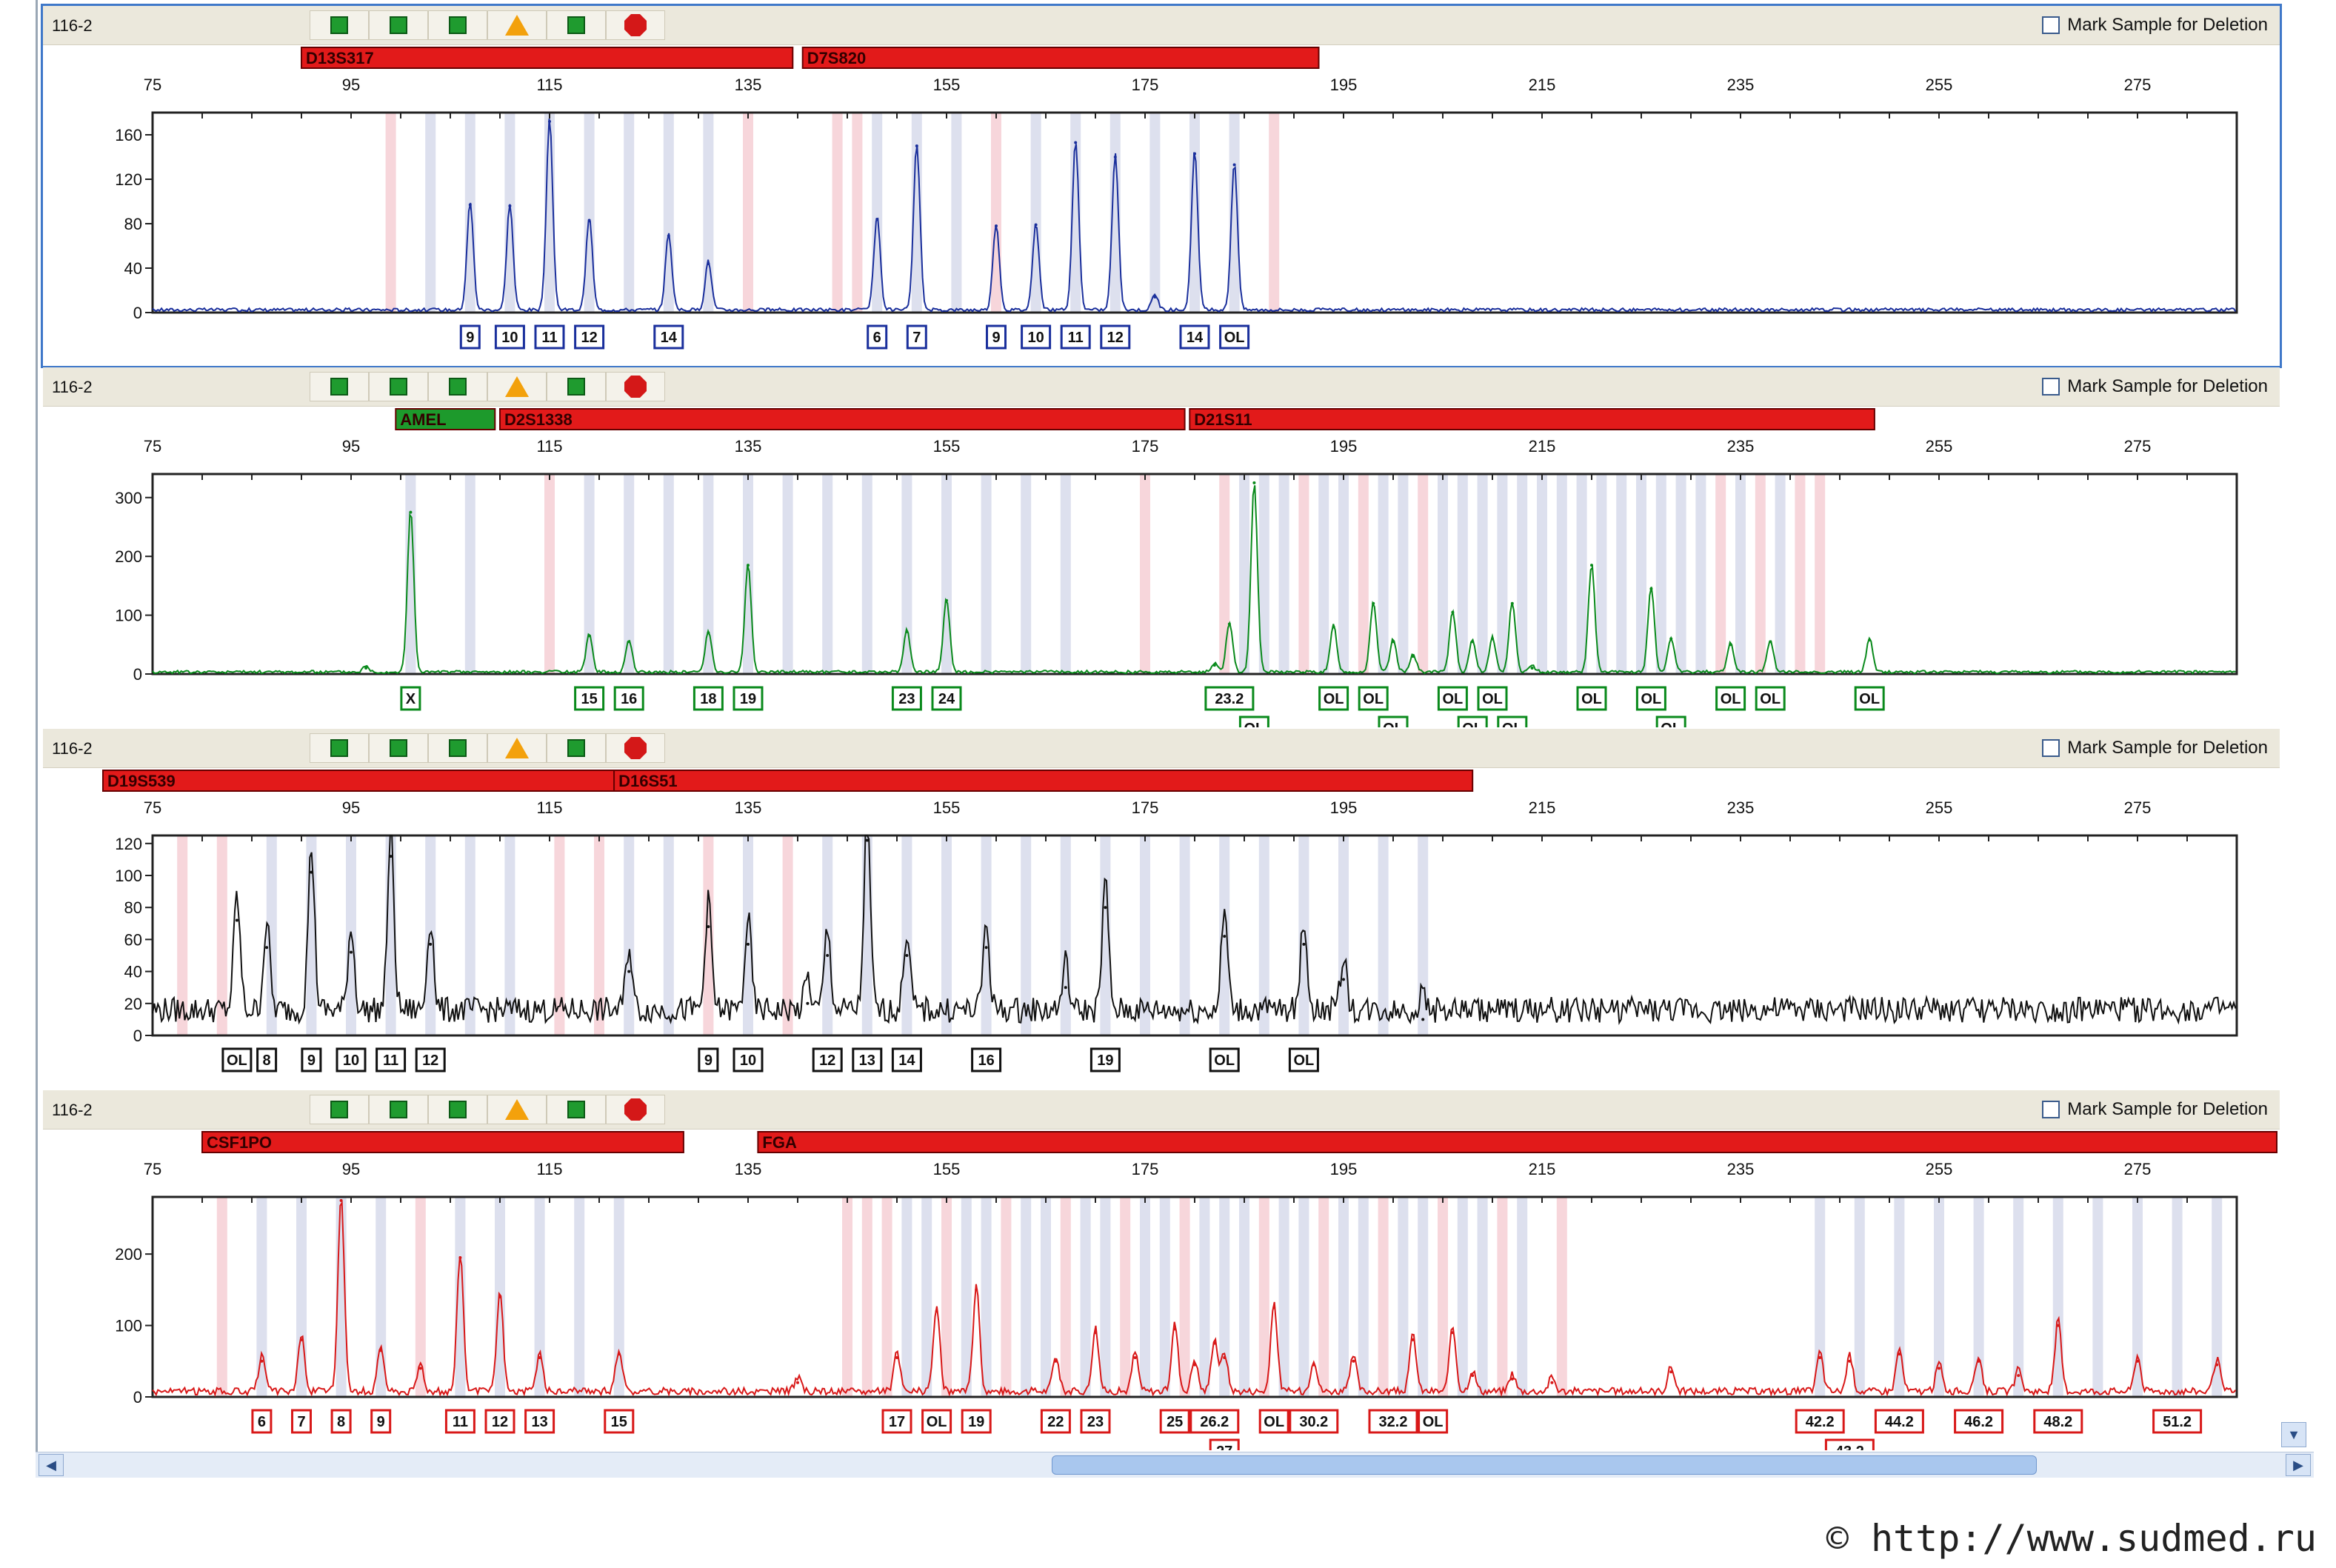 This screenshot has width=2336, height=1568. I want to click on allele-label: 6, so click(262, 1422).